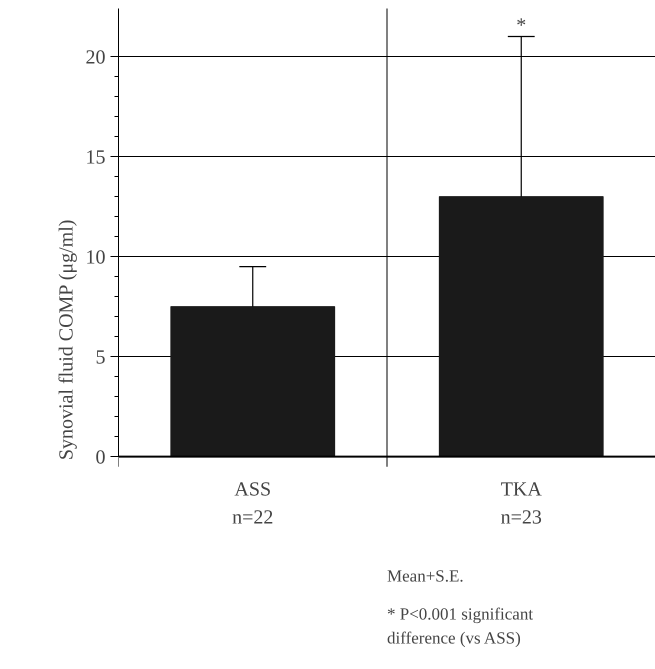  Describe the element at coordinates (101, 357) in the screenshot. I see `y-tick-label: 5` at that location.